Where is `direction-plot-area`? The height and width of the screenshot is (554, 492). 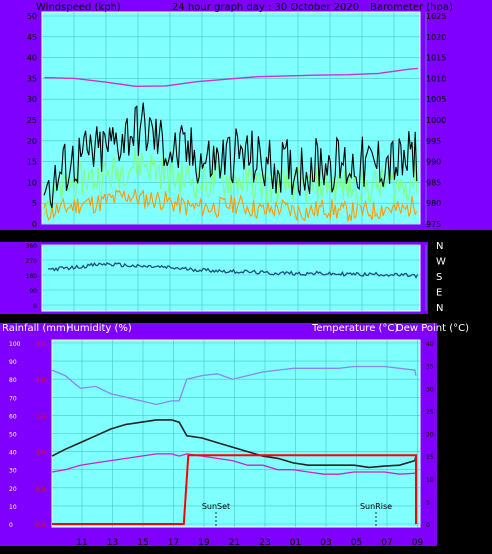
direction-plot-area is located at coordinates (231, 278).